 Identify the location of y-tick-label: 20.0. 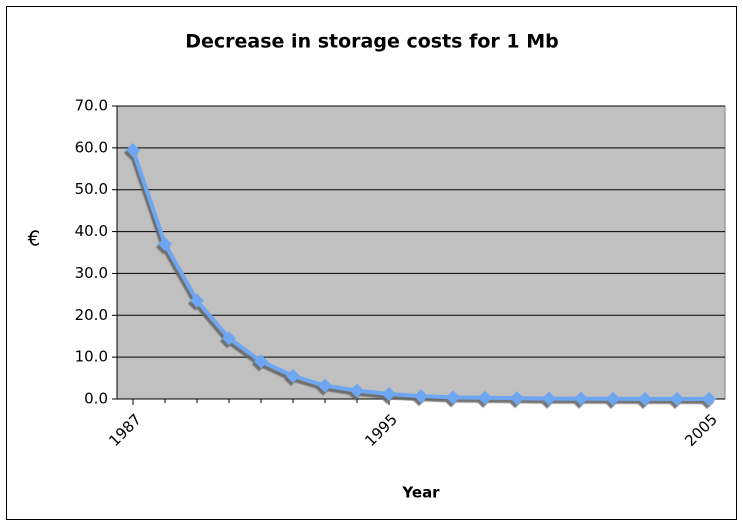
(91, 315).